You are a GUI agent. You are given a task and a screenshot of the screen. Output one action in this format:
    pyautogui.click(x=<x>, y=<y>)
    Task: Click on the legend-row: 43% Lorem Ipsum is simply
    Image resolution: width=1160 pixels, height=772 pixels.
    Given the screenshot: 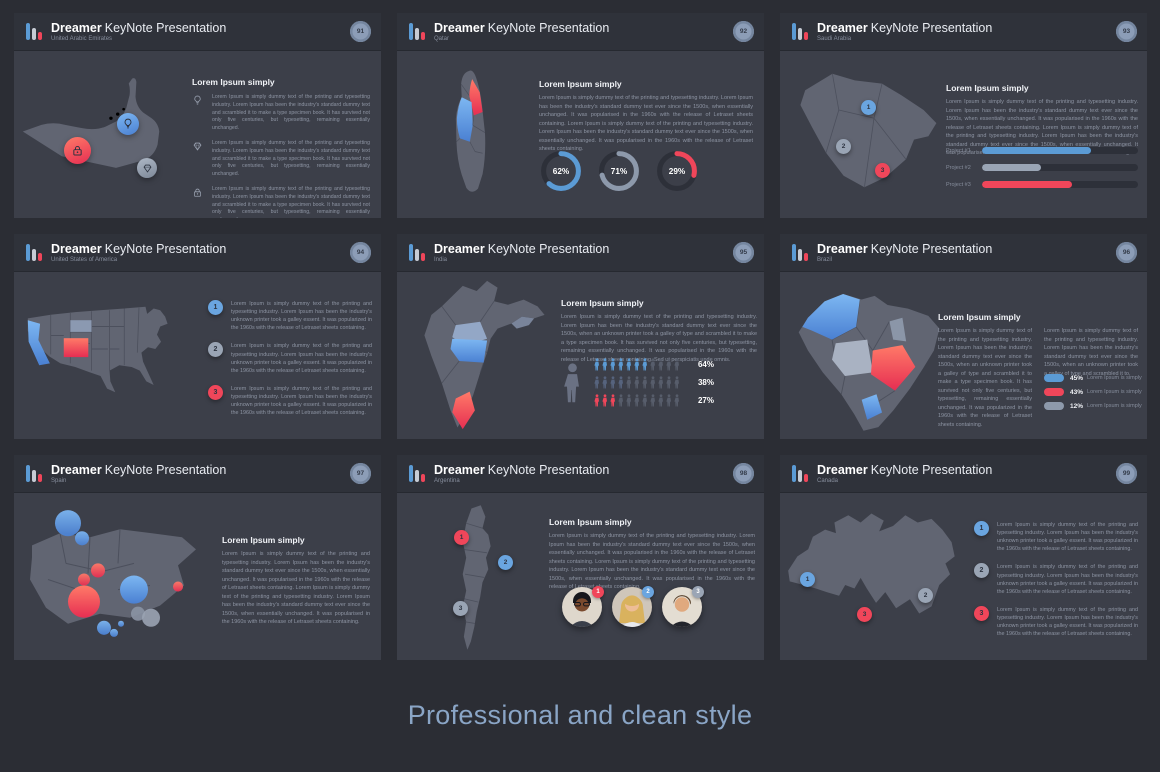 What is the action you would take?
    pyautogui.click(x=1093, y=392)
    